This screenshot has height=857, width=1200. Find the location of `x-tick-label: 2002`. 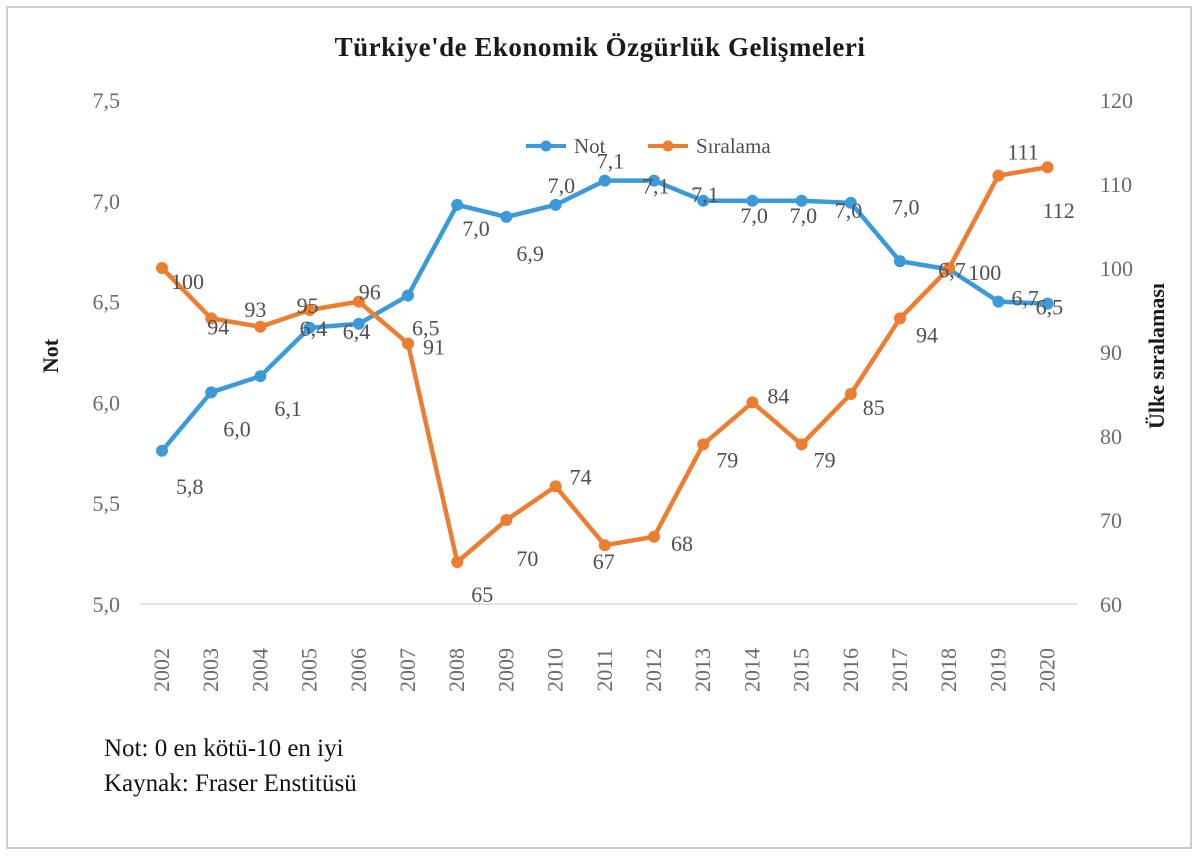

x-tick-label: 2002 is located at coordinates (161, 670).